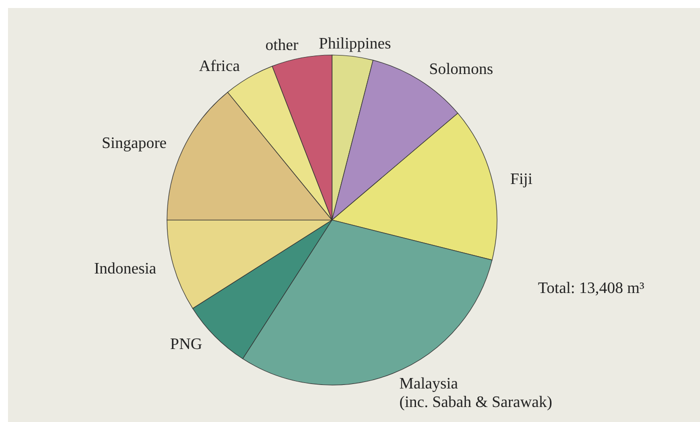 The height and width of the screenshot is (422, 700). What do you see at coordinates (134, 143) in the screenshot?
I see `slice-label: Singapore` at bounding box center [134, 143].